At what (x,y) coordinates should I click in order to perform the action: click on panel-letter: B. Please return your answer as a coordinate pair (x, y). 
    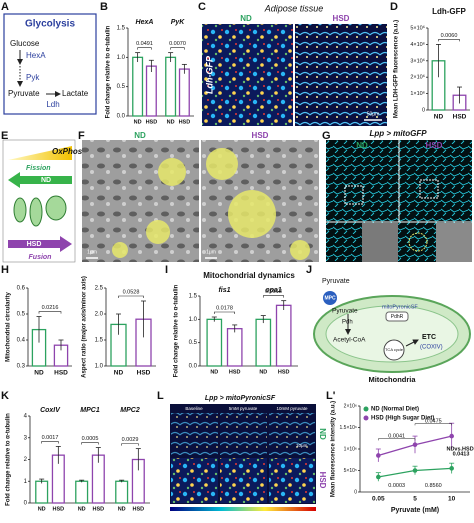
    Looking at the image, I should click on (104, 7).